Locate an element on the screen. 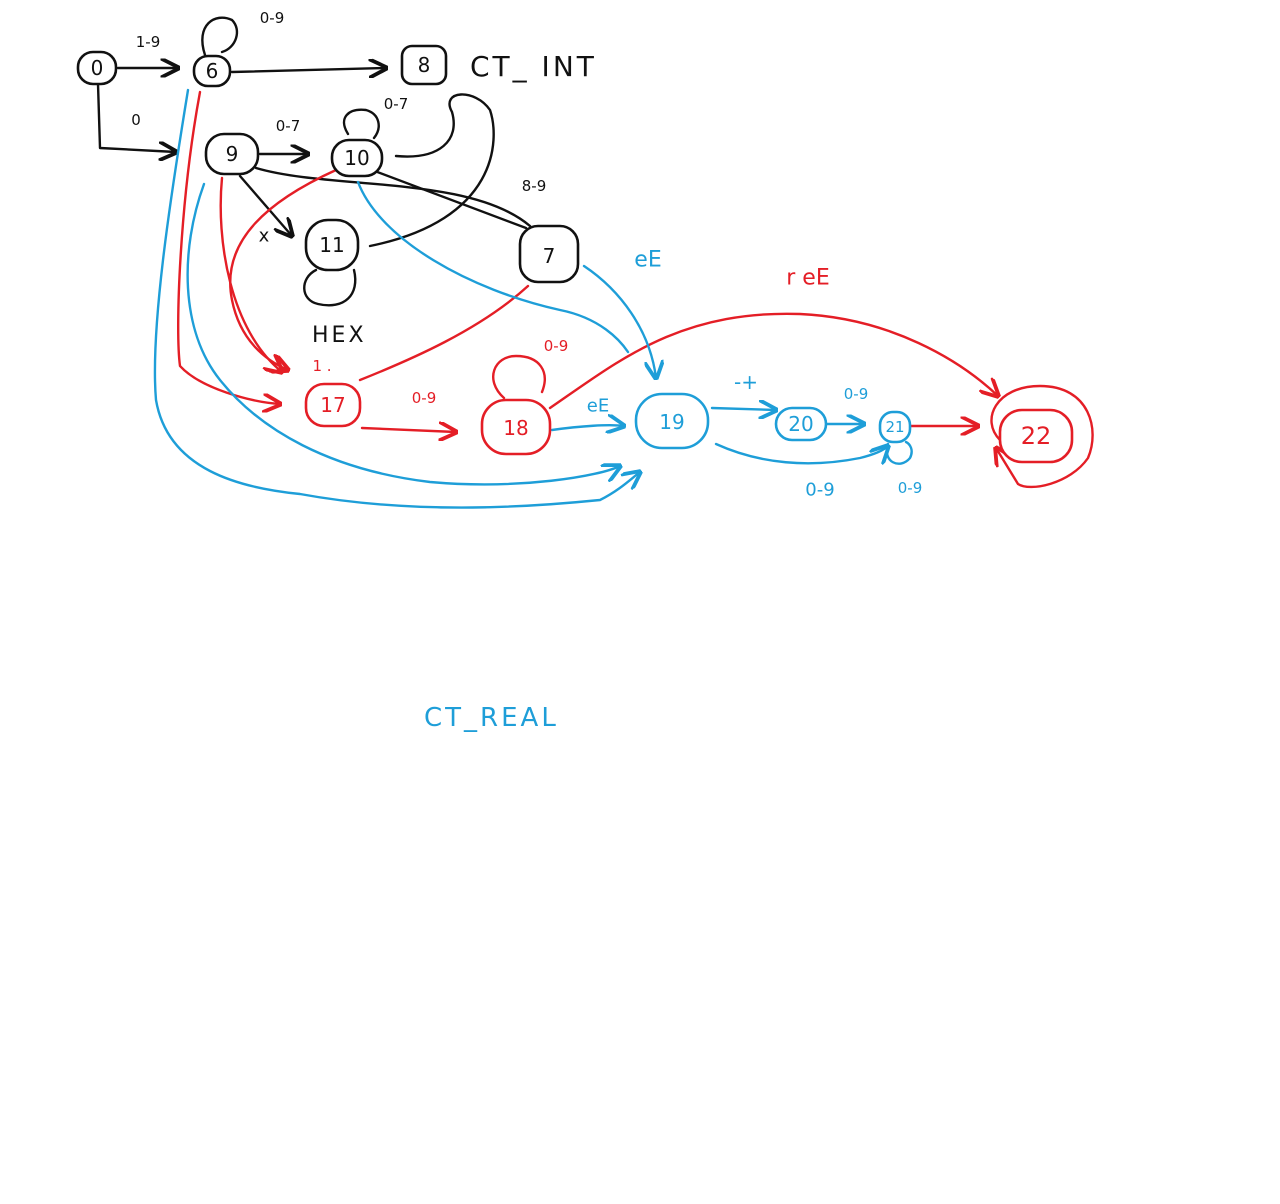  node-21: 21 is located at coordinates (895, 427).